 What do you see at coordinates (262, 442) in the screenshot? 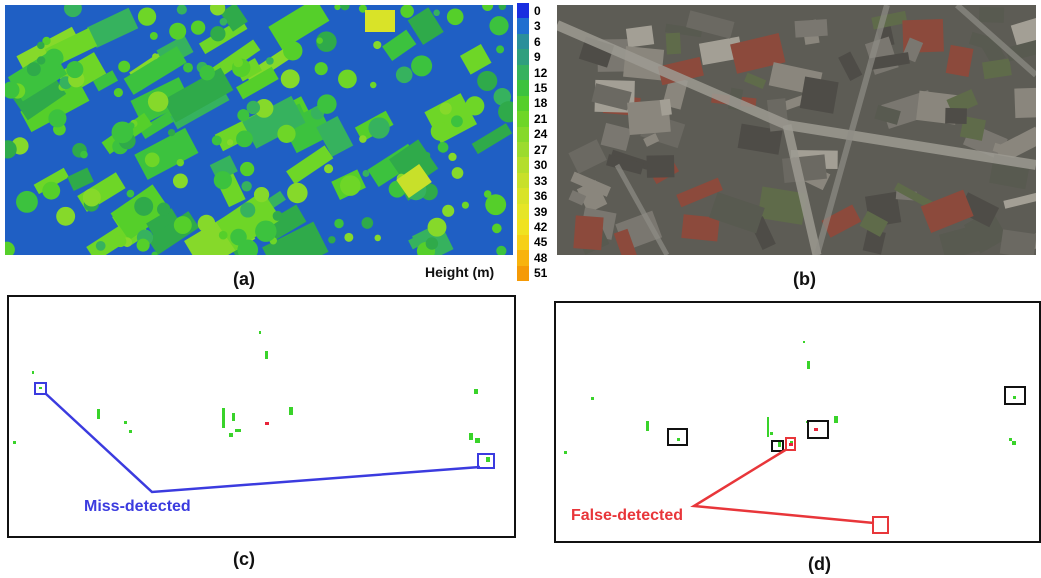
I see `miss-pointer` at bounding box center [262, 442].